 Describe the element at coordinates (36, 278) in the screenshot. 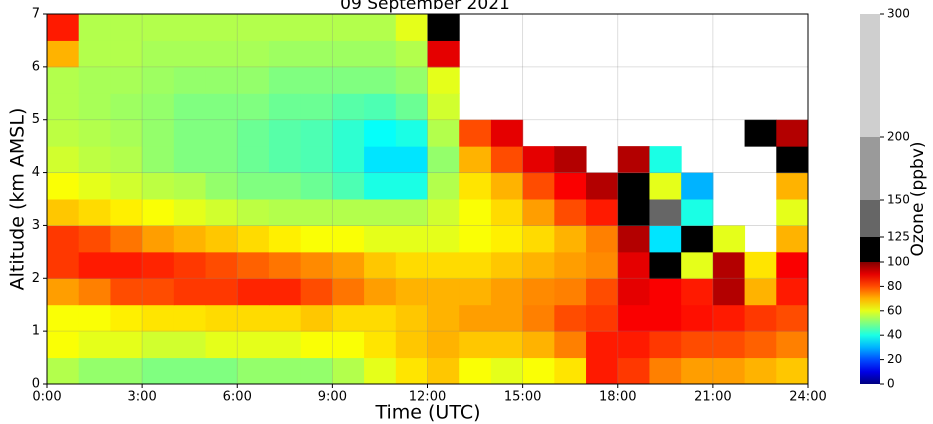

I see `y-tick-label: 2` at that location.